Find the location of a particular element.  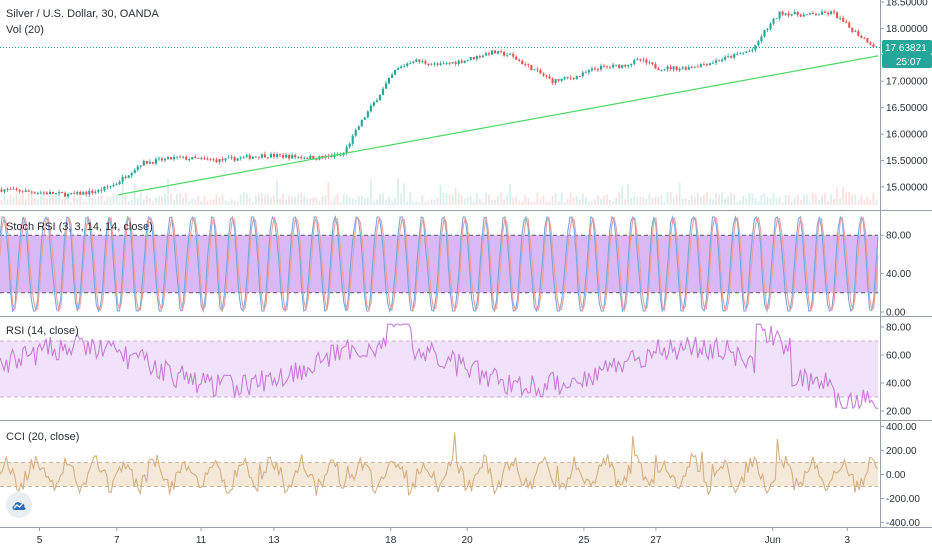

tradingview-logo is located at coordinates (19, 505).